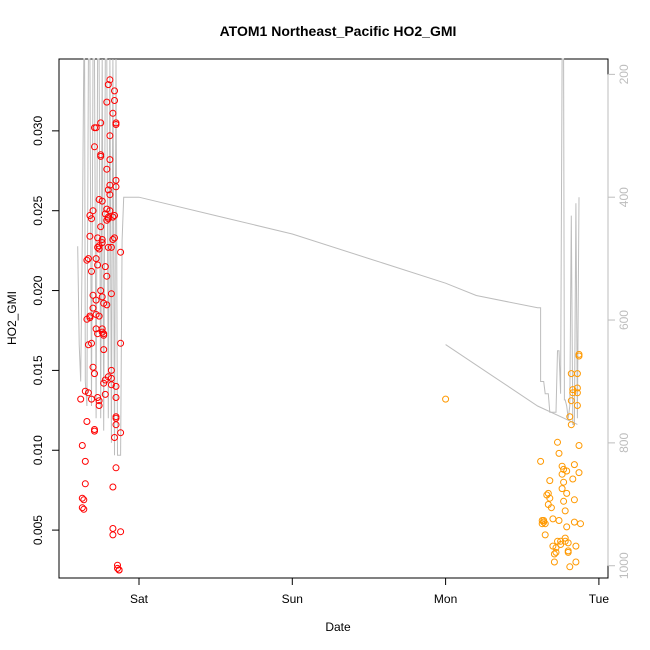  What do you see at coordinates (624, 320) in the screenshot?
I see `y2-tick-label: 600` at bounding box center [624, 320].